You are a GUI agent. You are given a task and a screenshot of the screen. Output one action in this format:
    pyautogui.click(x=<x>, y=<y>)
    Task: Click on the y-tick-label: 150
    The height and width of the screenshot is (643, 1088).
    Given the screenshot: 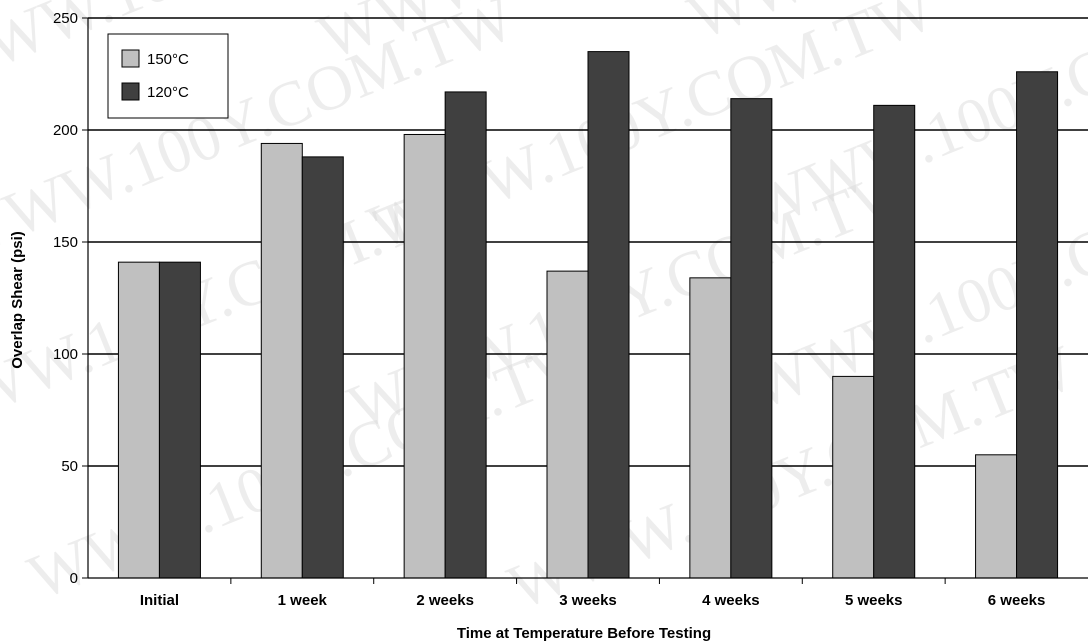 What is the action you would take?
    pyautogui.click(x=65, y=242)
    